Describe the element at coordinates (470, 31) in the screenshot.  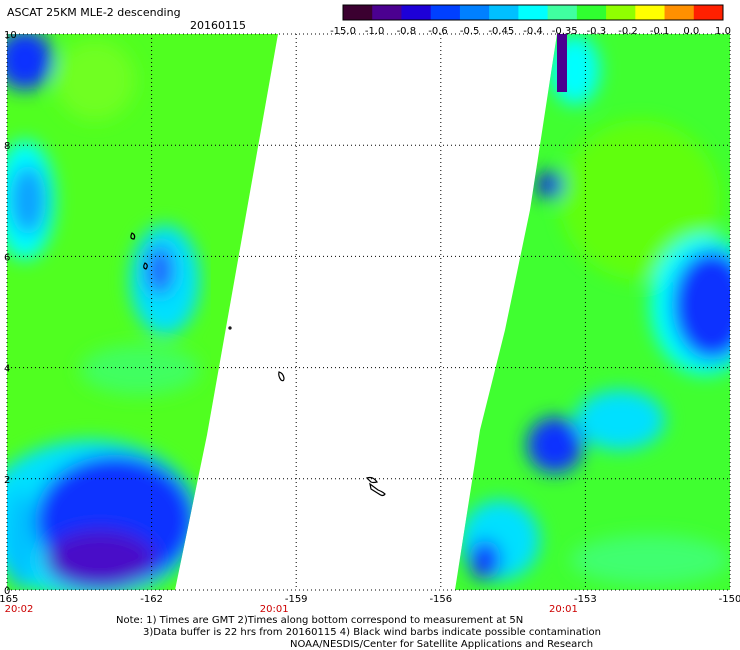
I see `colorbar-tick-label: -0.5` at that location.